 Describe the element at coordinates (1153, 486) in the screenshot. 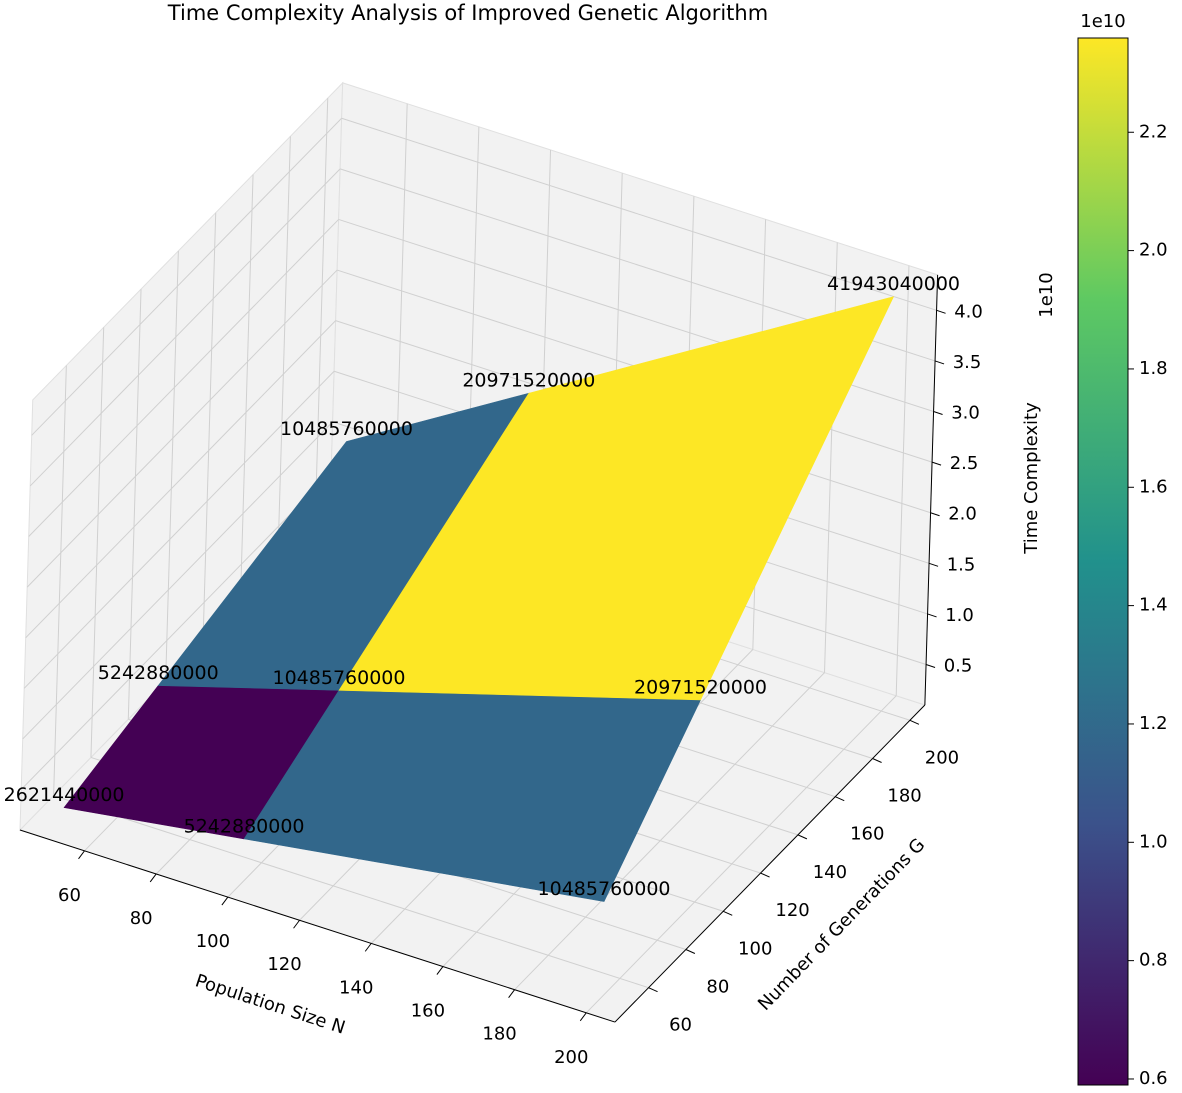

I see `colorbar-tick-label: 1.6` at that location.